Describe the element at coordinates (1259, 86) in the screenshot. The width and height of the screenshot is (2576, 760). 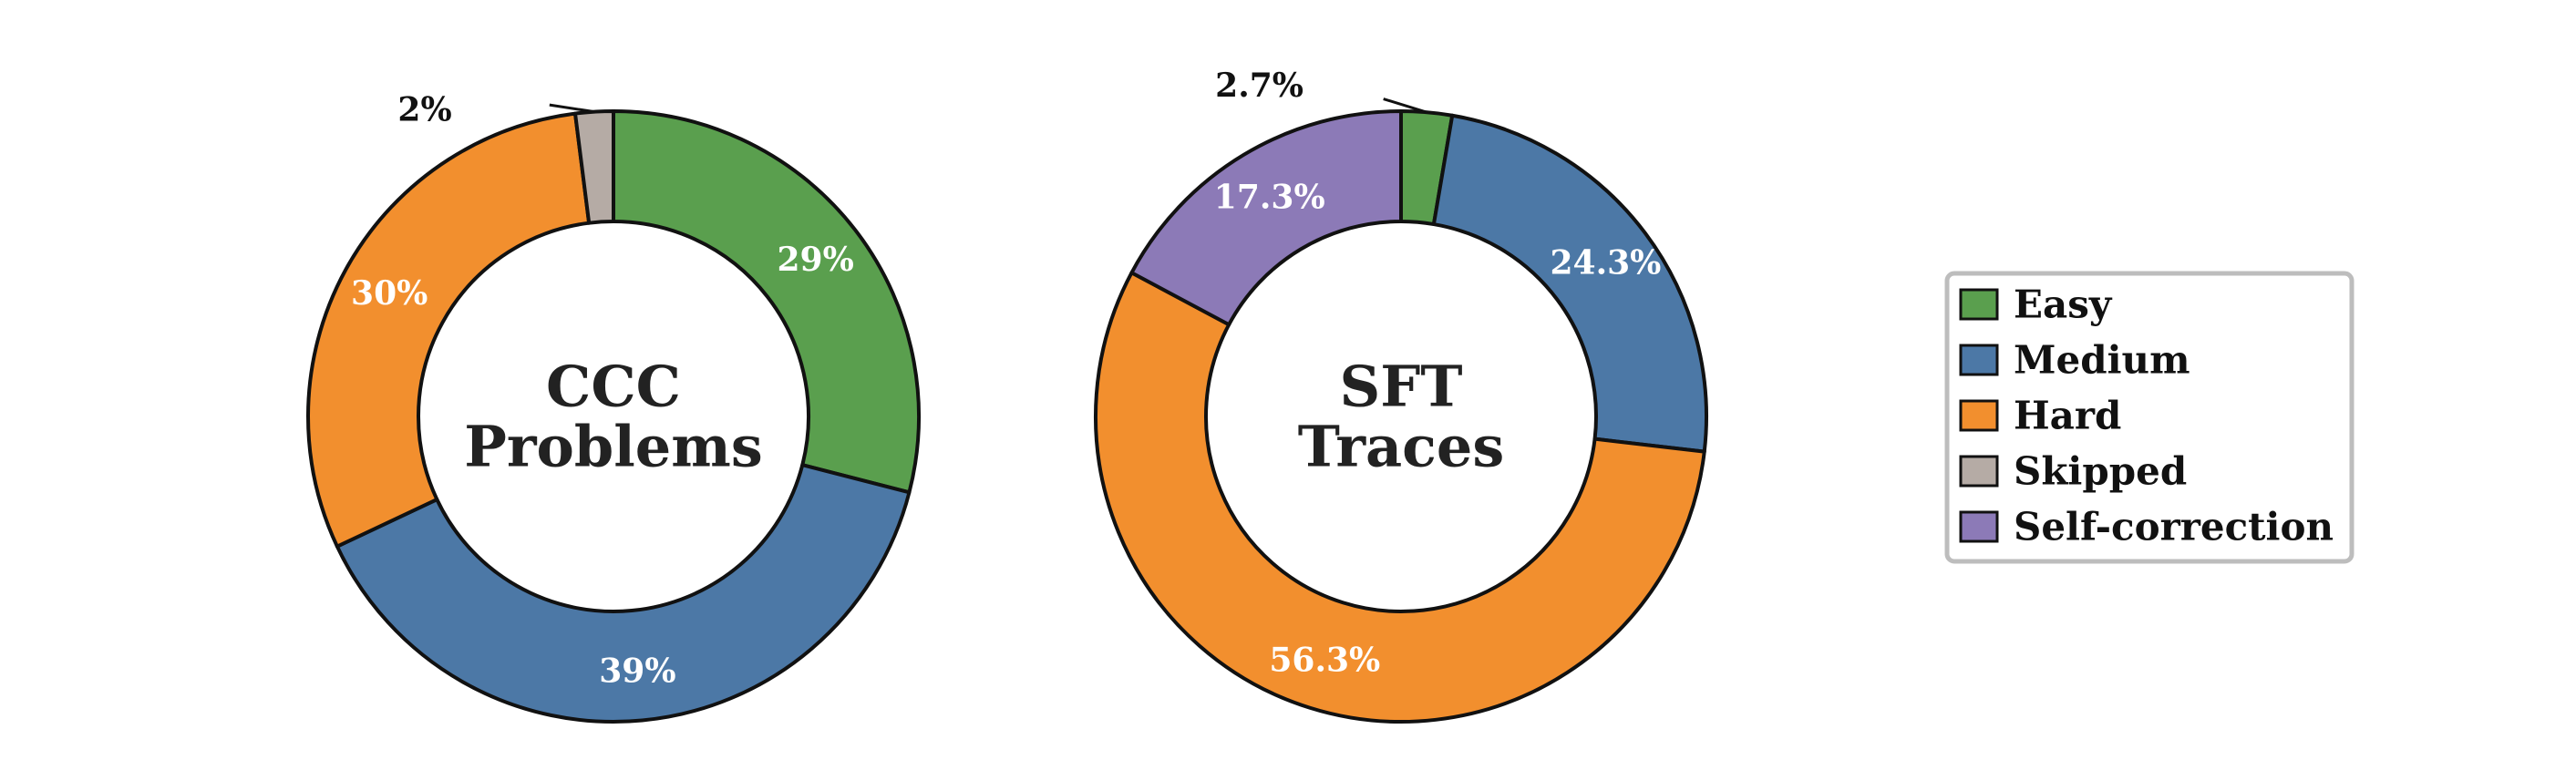
I see `slice-label-easy: 2.7%` at that location.